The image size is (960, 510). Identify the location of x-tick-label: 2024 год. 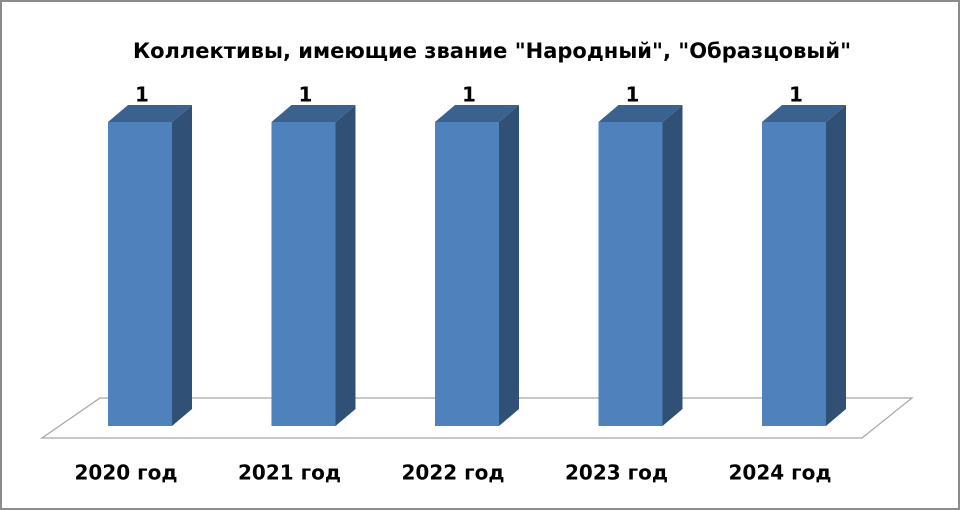
(780, 473).